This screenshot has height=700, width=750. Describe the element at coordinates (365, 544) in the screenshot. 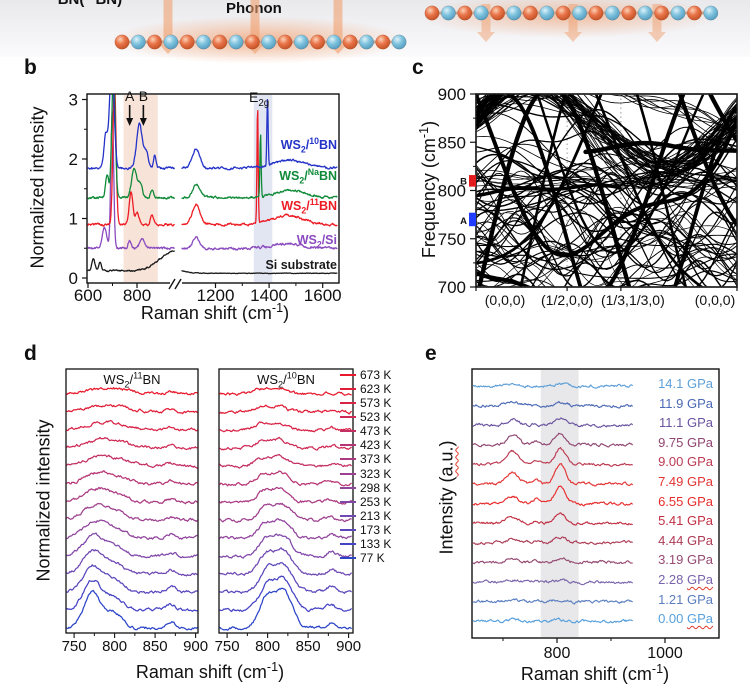

I see `legend-entry-12: 133 K` at that location.